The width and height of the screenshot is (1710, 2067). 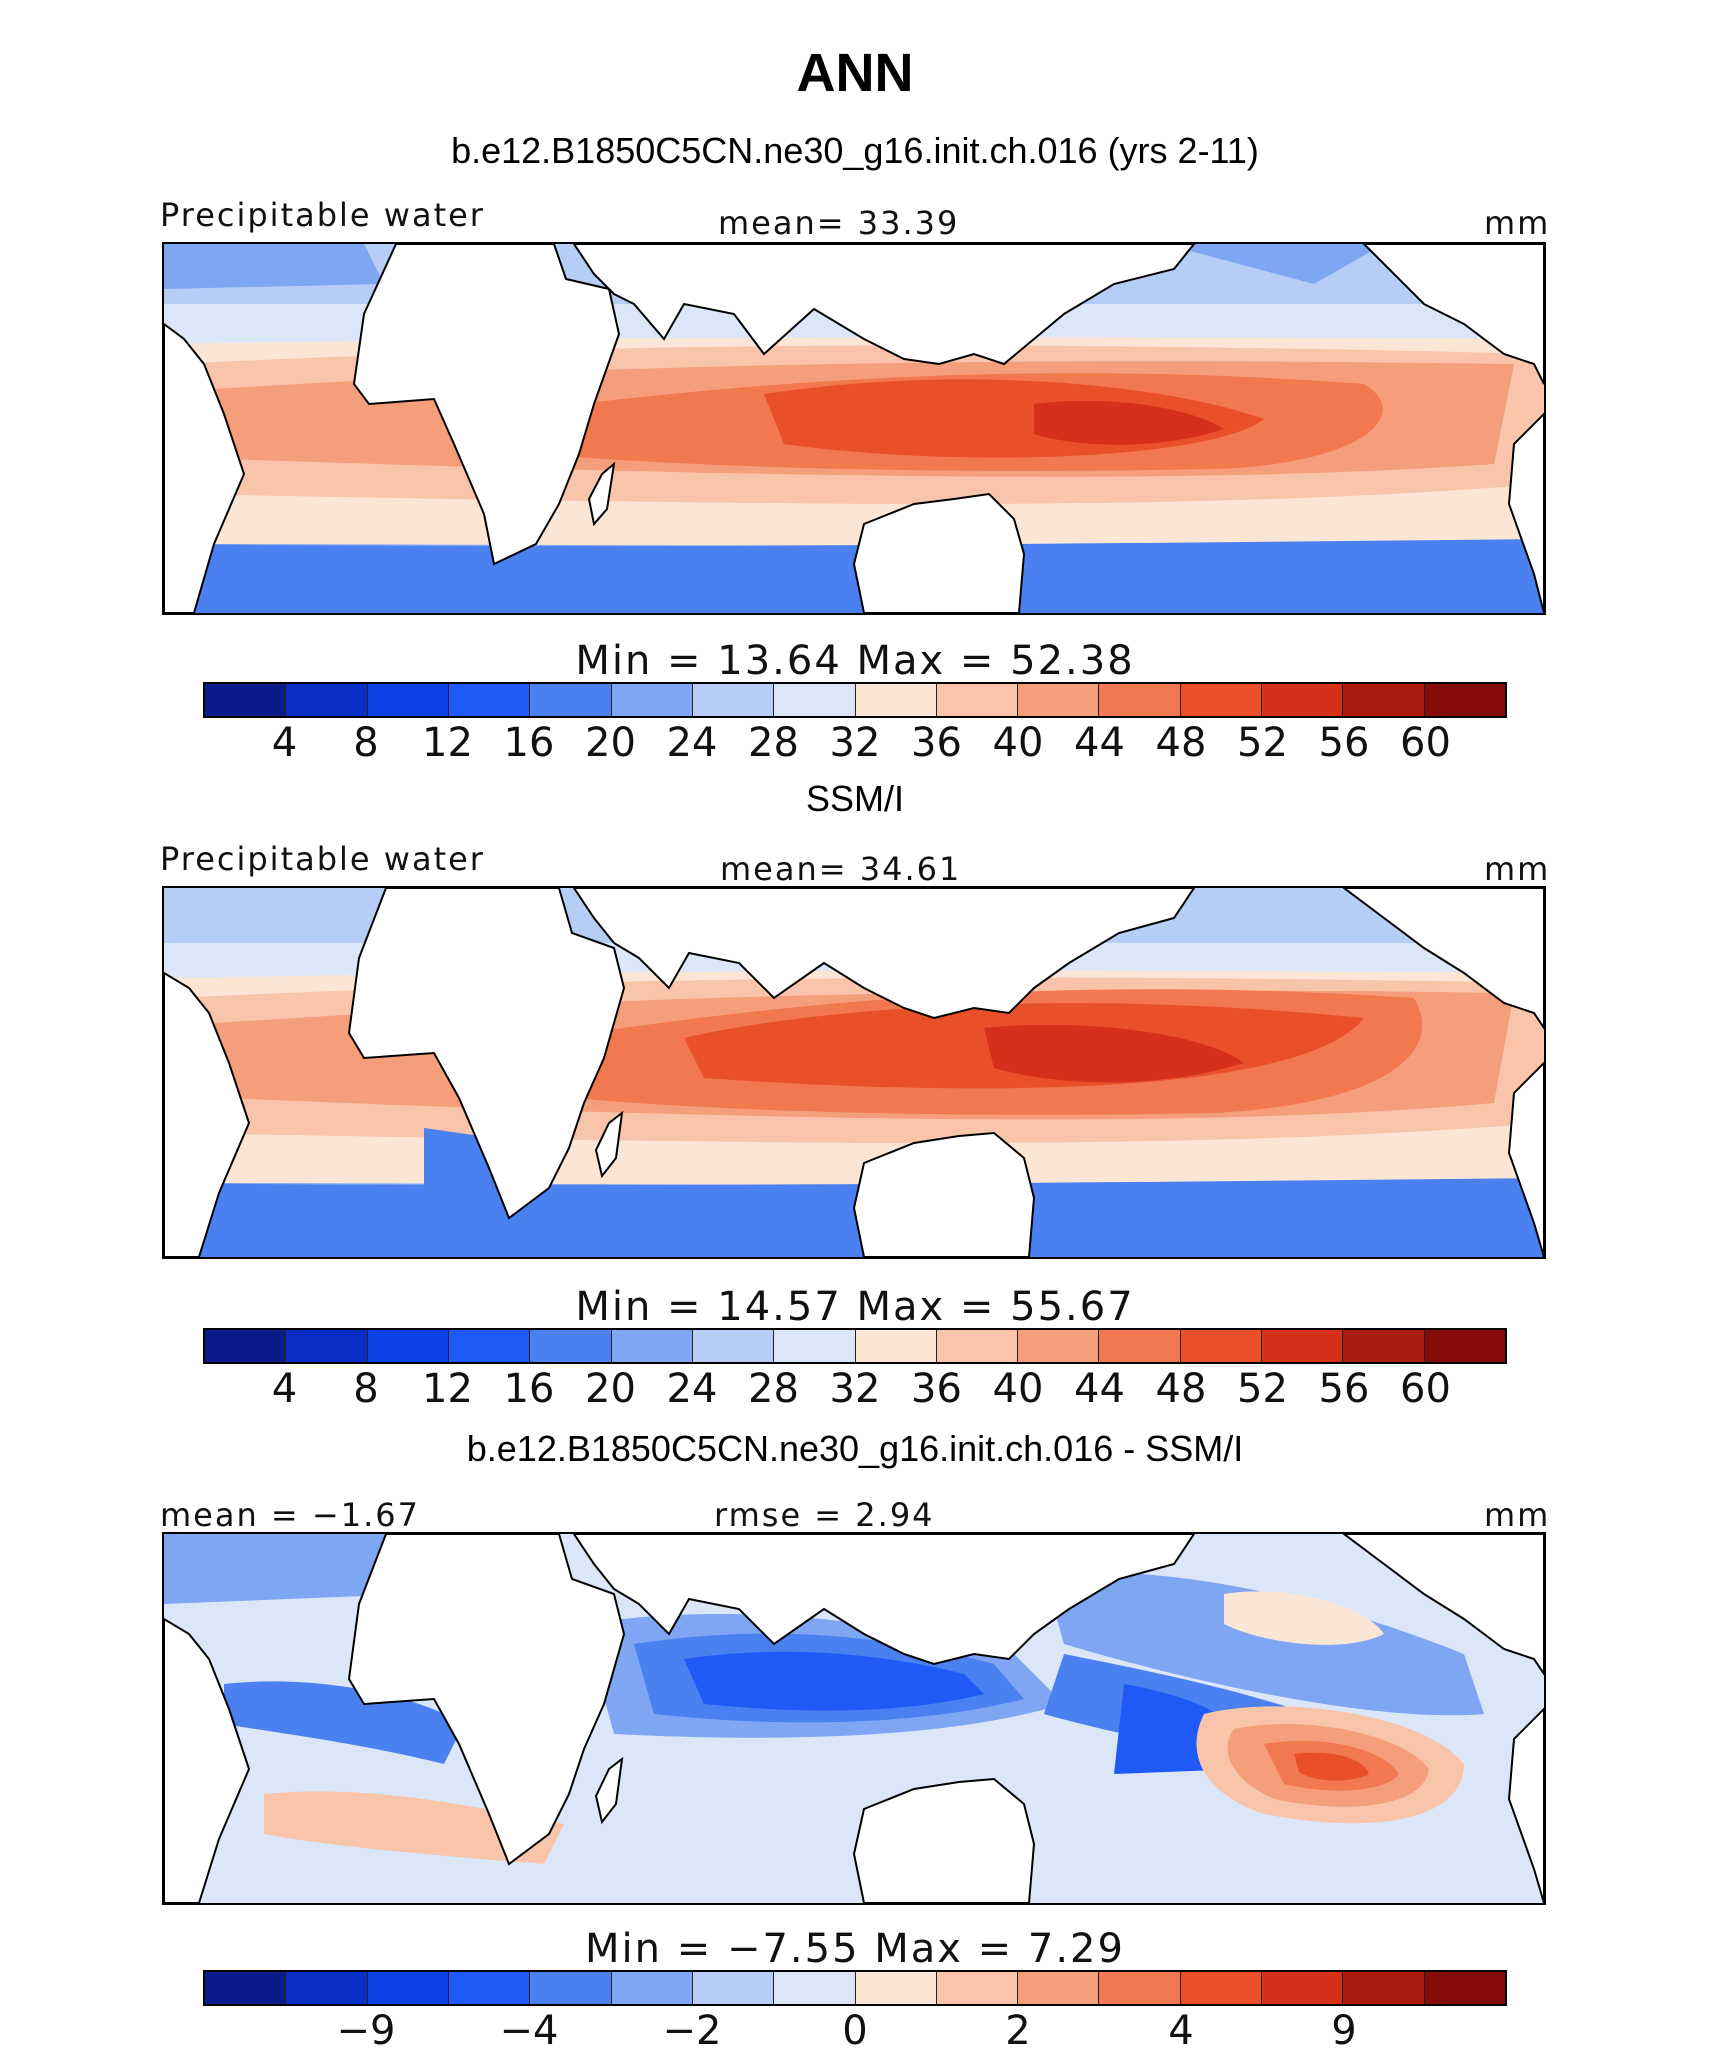 I want to click on panel-2-min-max: Min = 14.57 Max = 55.67, so click(x=855, y=1307).